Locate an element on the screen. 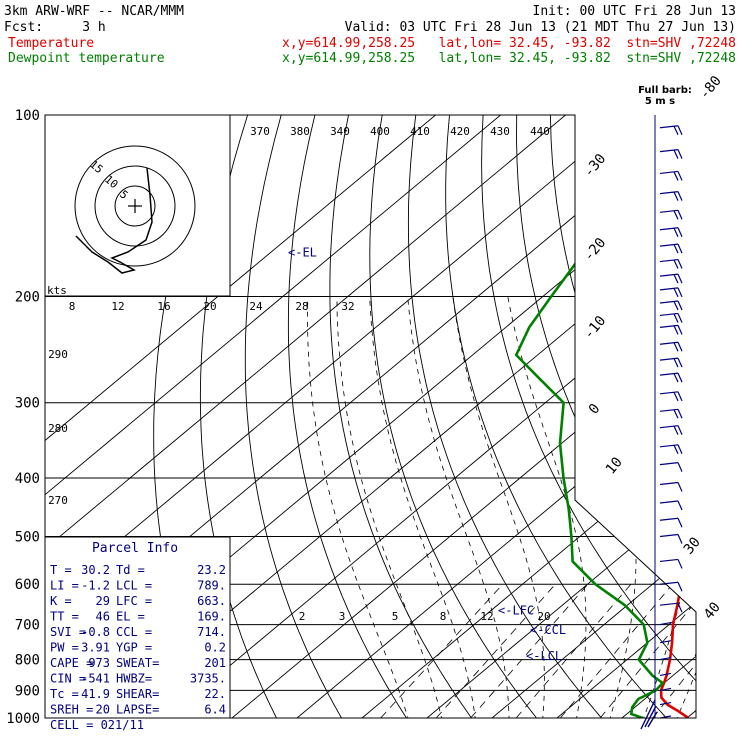 The height and width of the screenshot is (740, 740). parcel-info-value: 29 is located at coordinates (103, 601).